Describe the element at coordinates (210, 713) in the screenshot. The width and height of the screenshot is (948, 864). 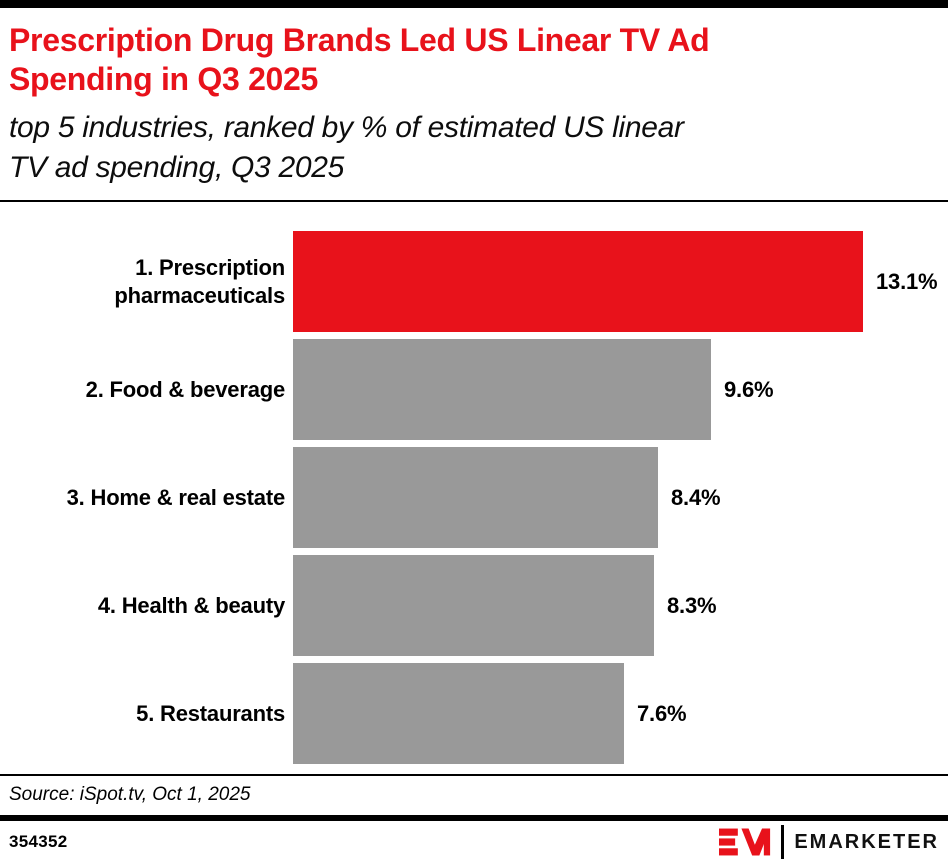
I see `category-label: 5. Restaurants` at that location.